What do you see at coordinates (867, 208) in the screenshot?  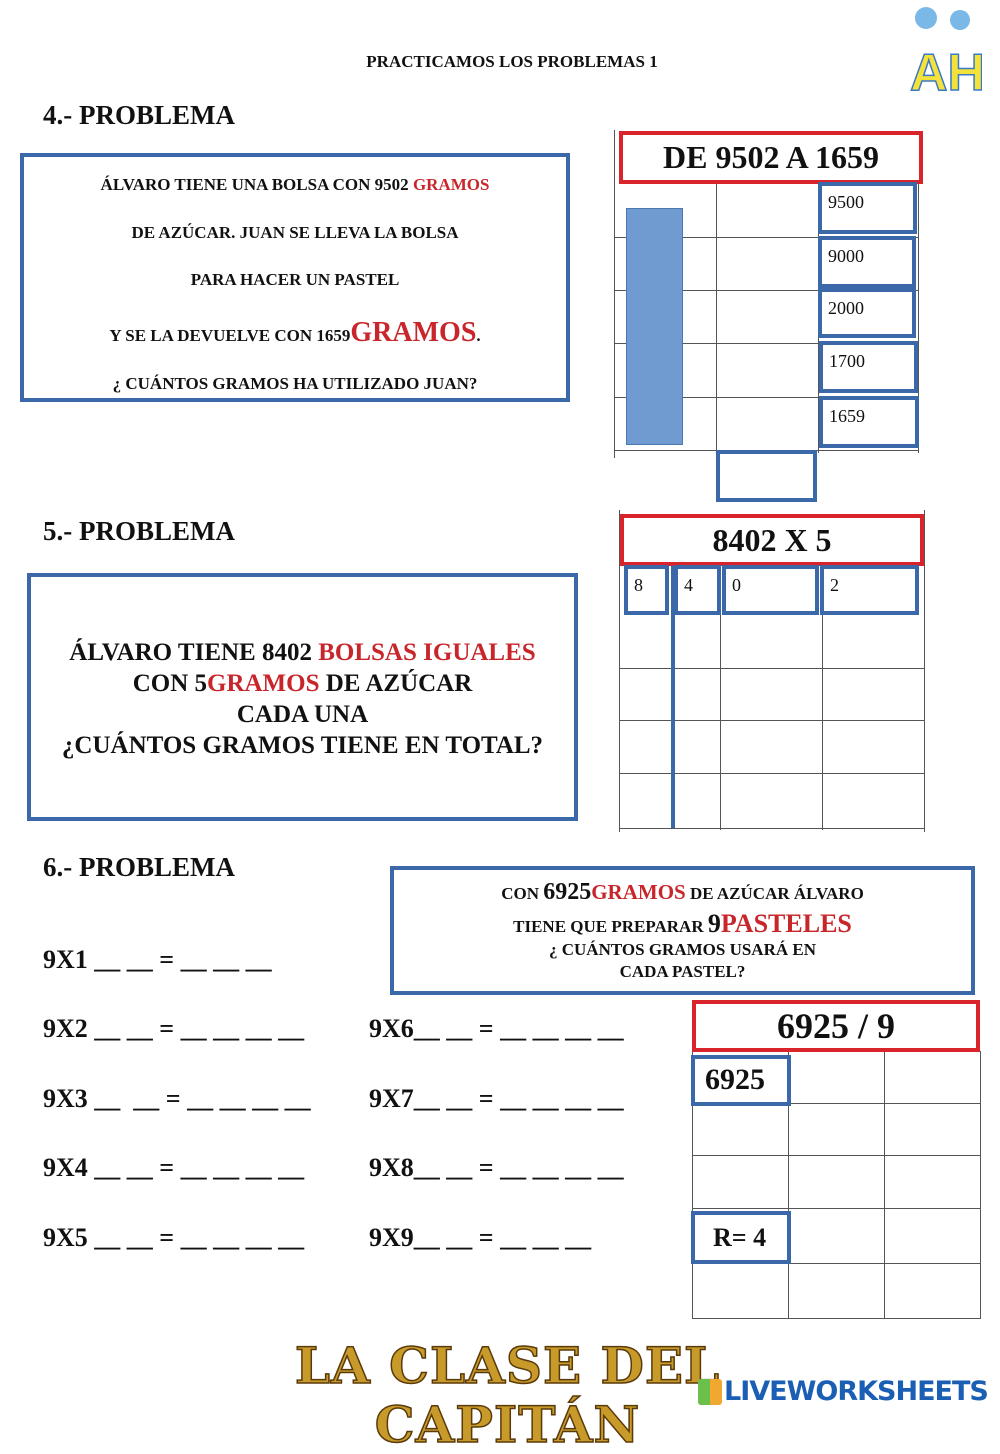 I see `step-input: 9500` at bounding box center [867, 208].